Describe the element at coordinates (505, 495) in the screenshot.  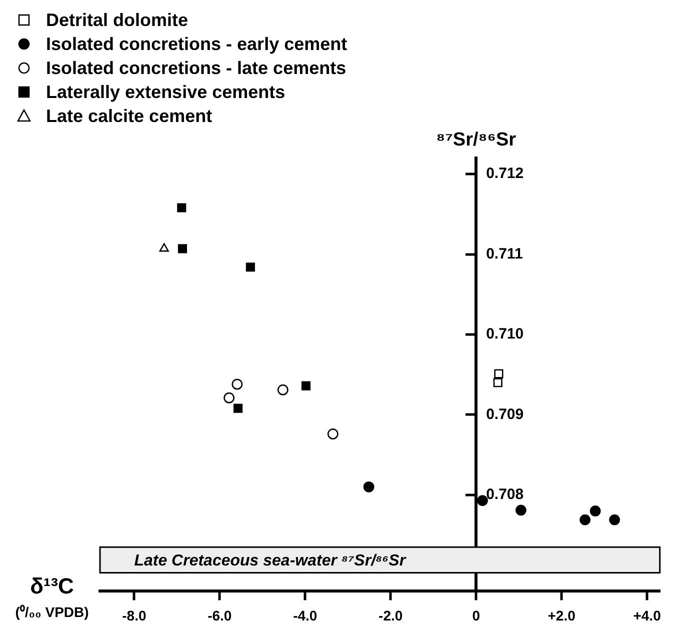
I see `y-tick-label: 0.708` at that location.